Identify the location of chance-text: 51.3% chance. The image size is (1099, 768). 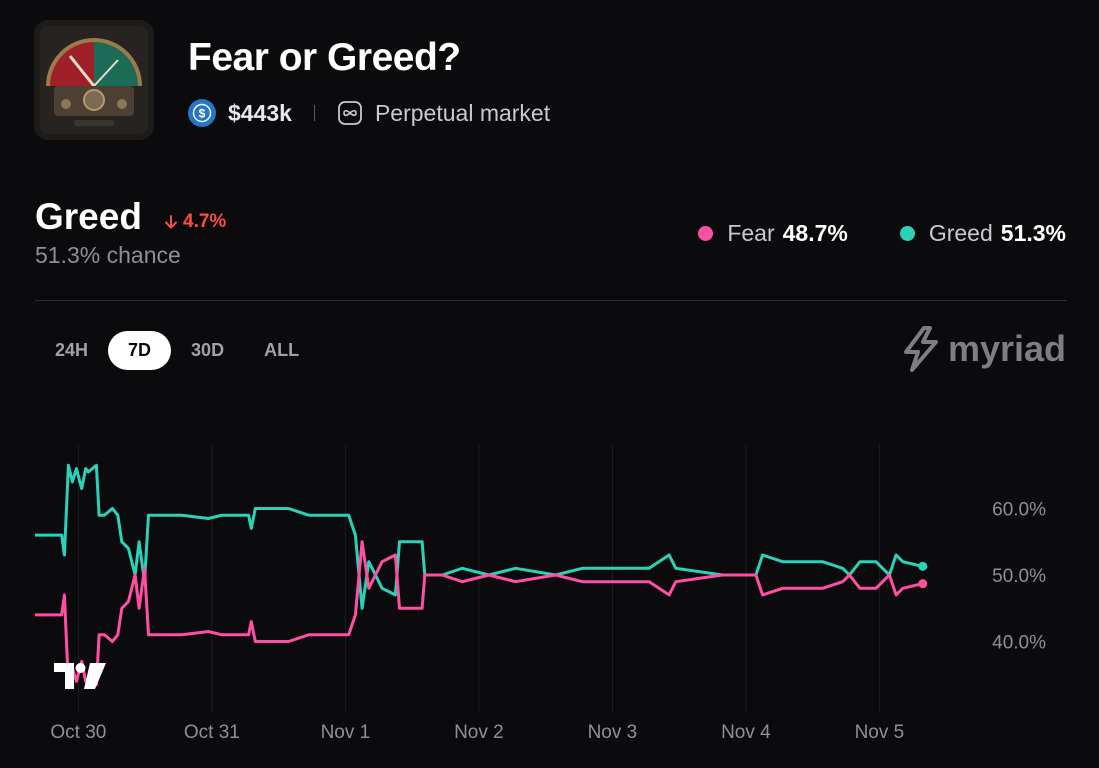
(108, 255).